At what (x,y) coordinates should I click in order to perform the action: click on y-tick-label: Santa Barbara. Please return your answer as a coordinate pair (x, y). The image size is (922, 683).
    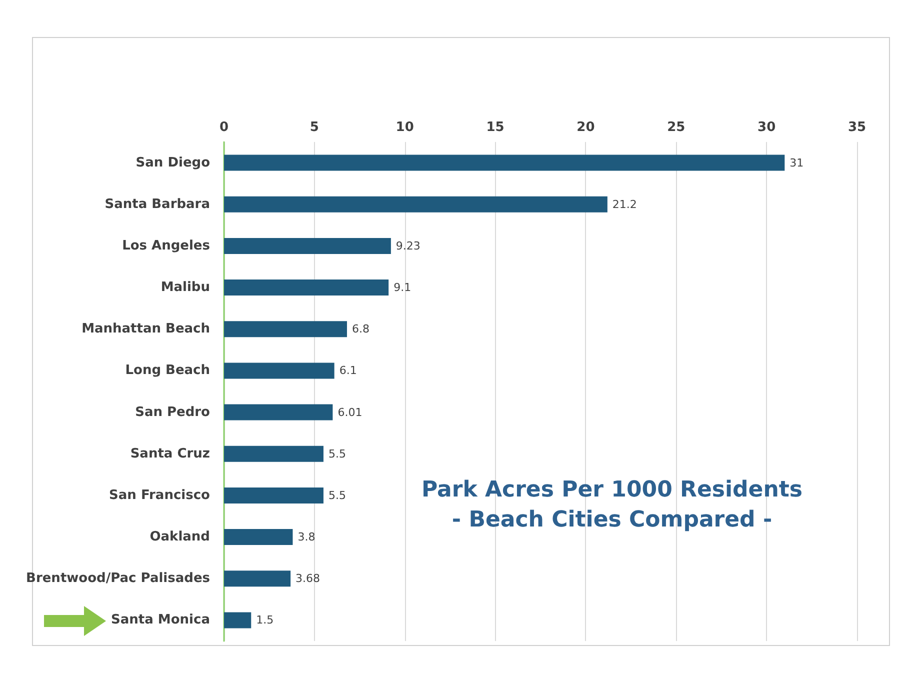
    Looking at the image, I should click on (157, 204).